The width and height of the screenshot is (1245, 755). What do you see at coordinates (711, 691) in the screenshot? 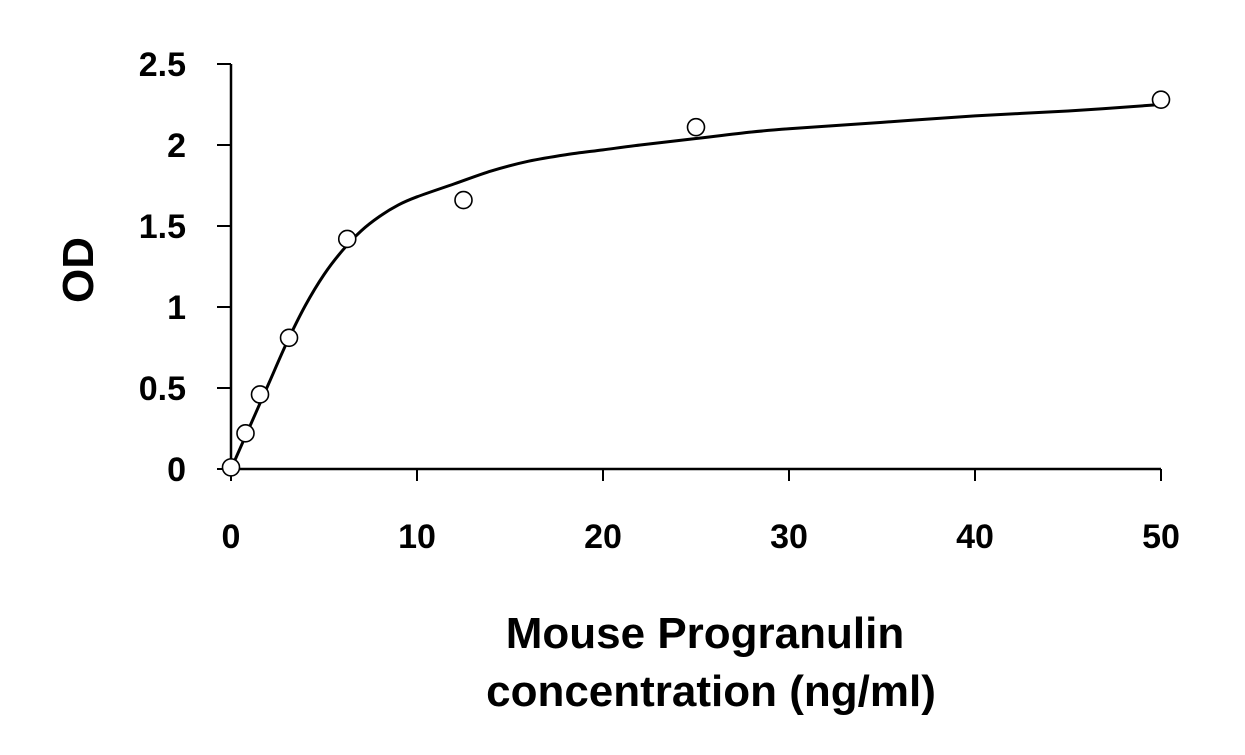
I see `x-axis-title-line2: concentration (ng/ml)` at bounding box center [711, 691].